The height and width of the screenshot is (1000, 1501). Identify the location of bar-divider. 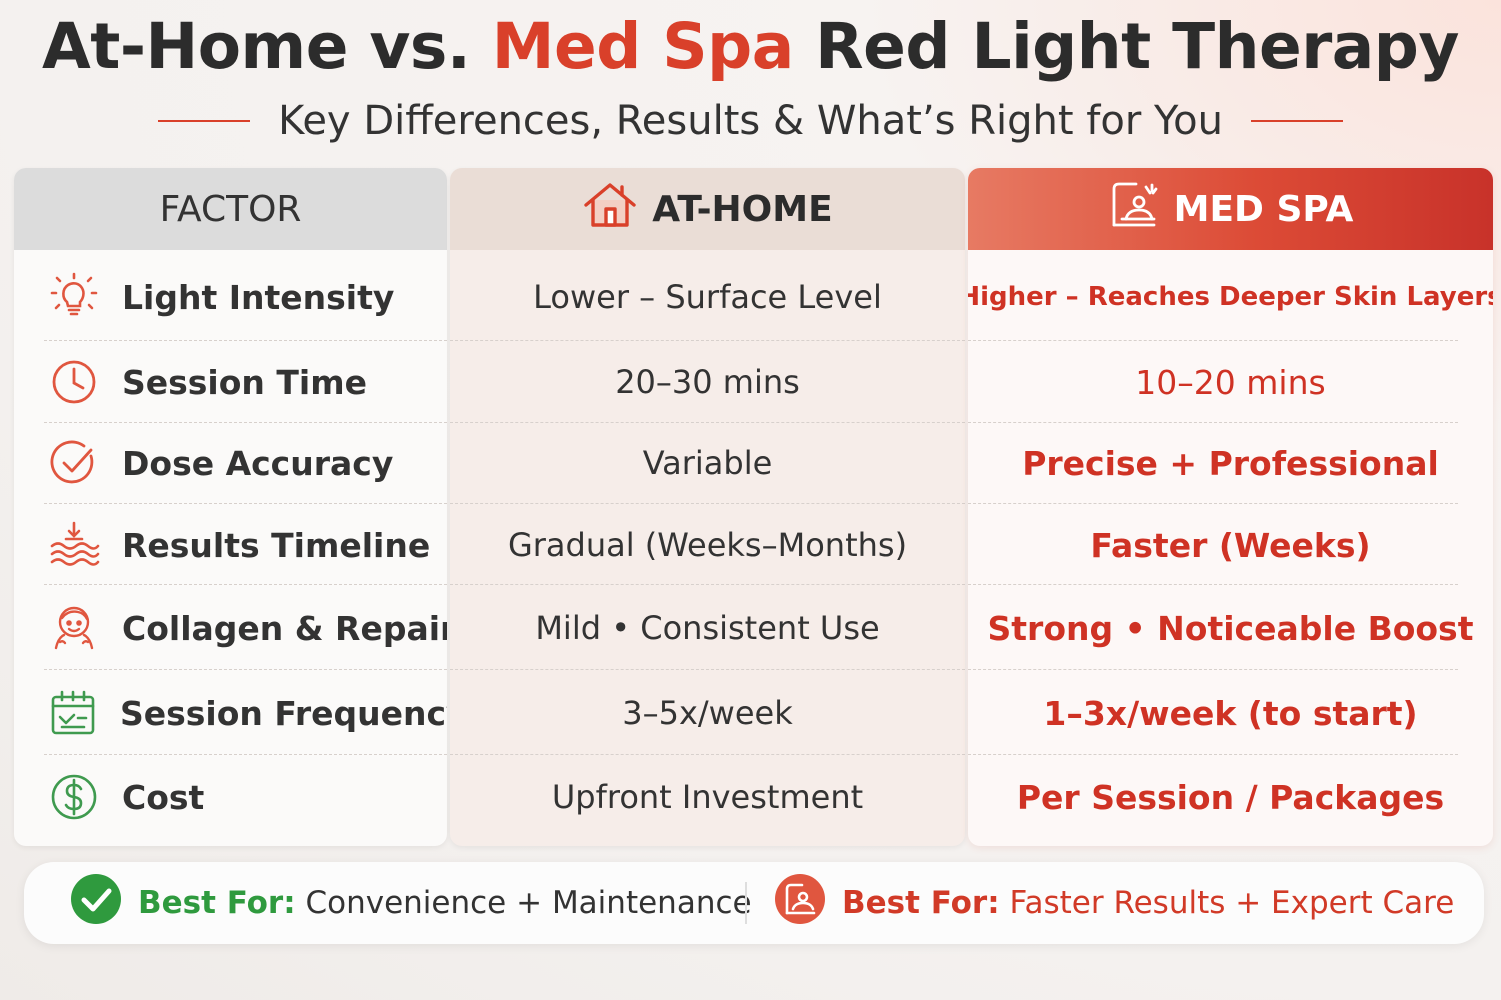
(746, 903).